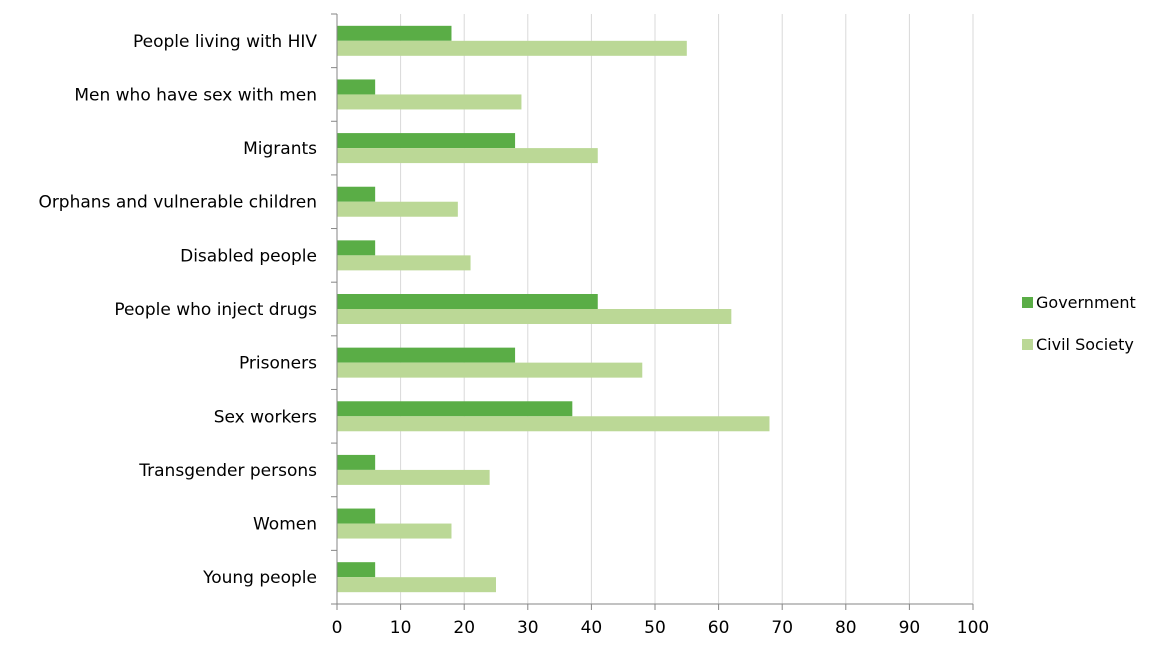  What do you see at coordinates (285, 525) in the screenshot?
I see `category-label: Women` at bounding box center [285, 525].